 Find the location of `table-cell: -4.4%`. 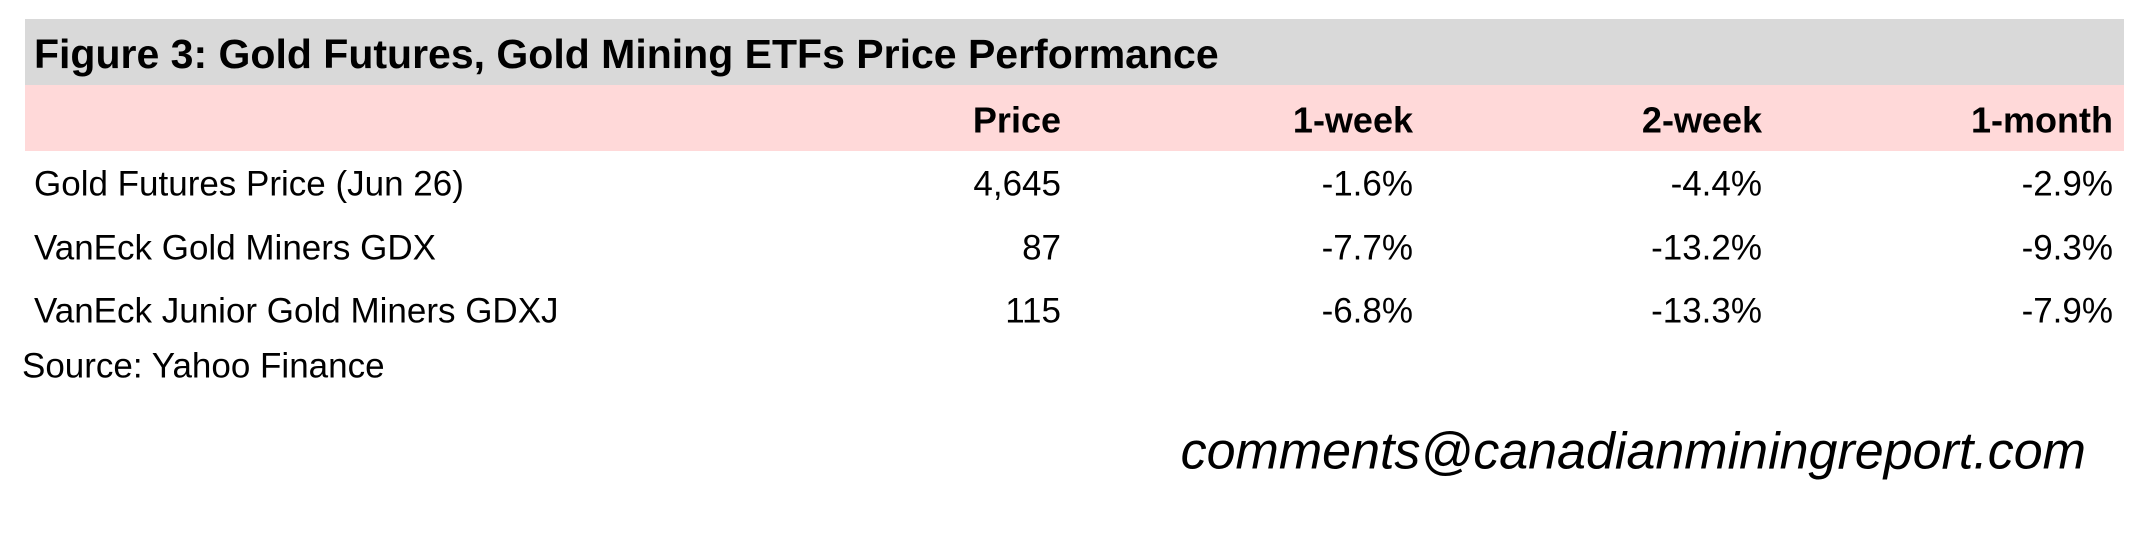

table-cell: -4.4% is located at coordinates (1716, 183).